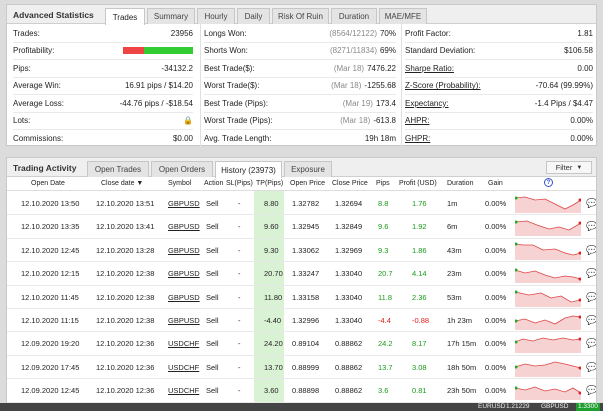  I want to click on cell-open-date: 12.10.2020 11:15, so click(50, 320).